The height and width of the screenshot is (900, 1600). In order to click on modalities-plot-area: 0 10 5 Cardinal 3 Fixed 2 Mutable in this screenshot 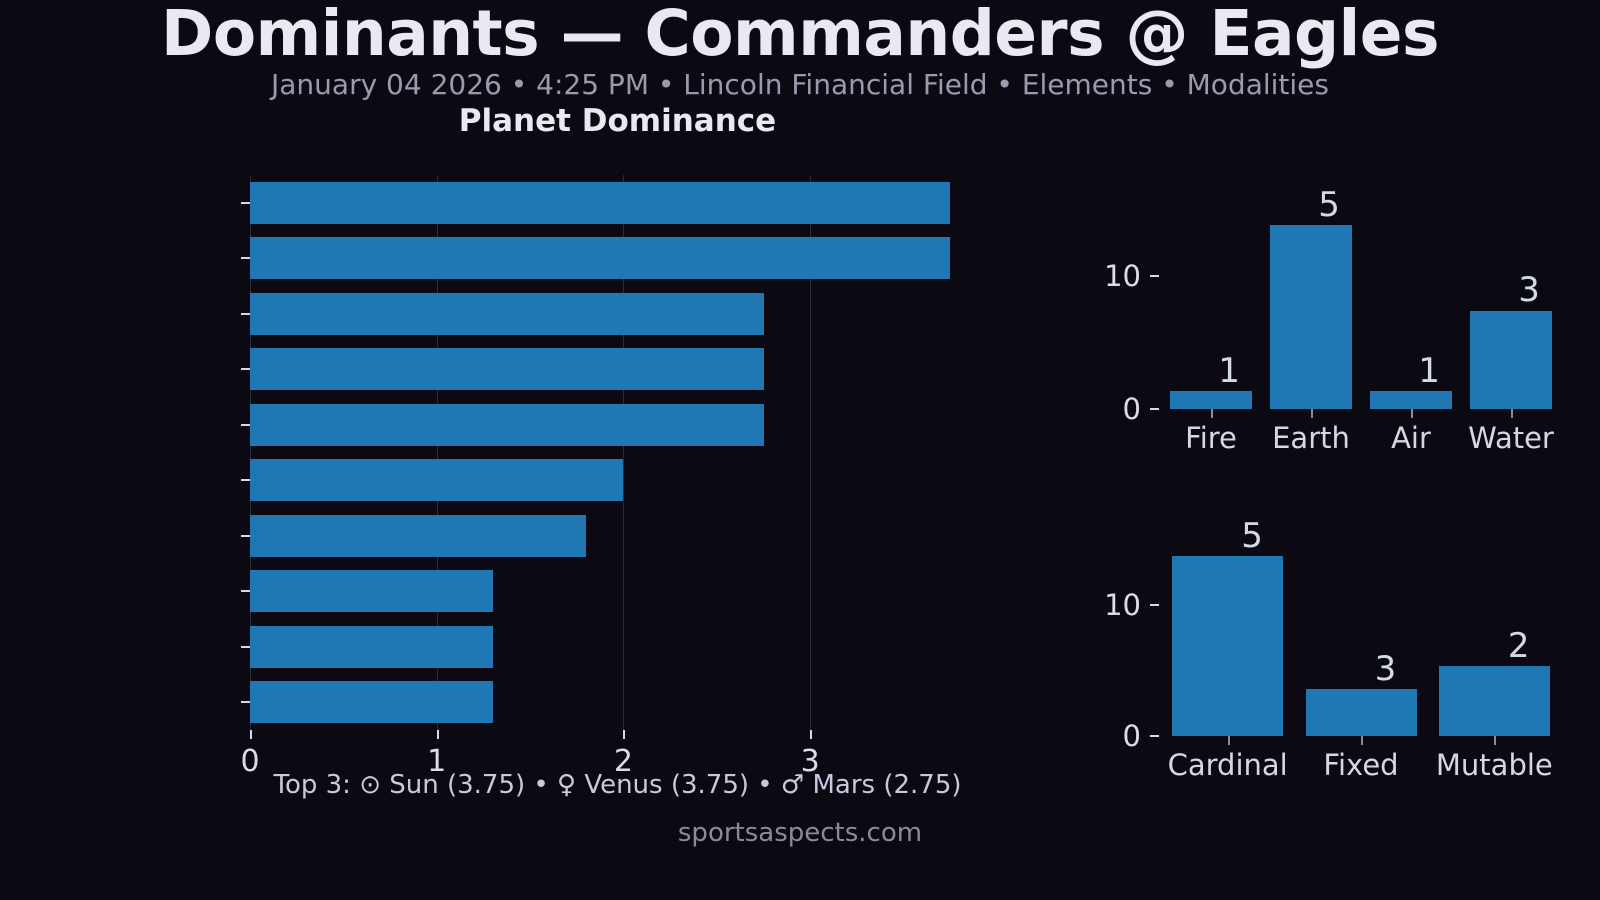, I will do `click(1332, 649)`.